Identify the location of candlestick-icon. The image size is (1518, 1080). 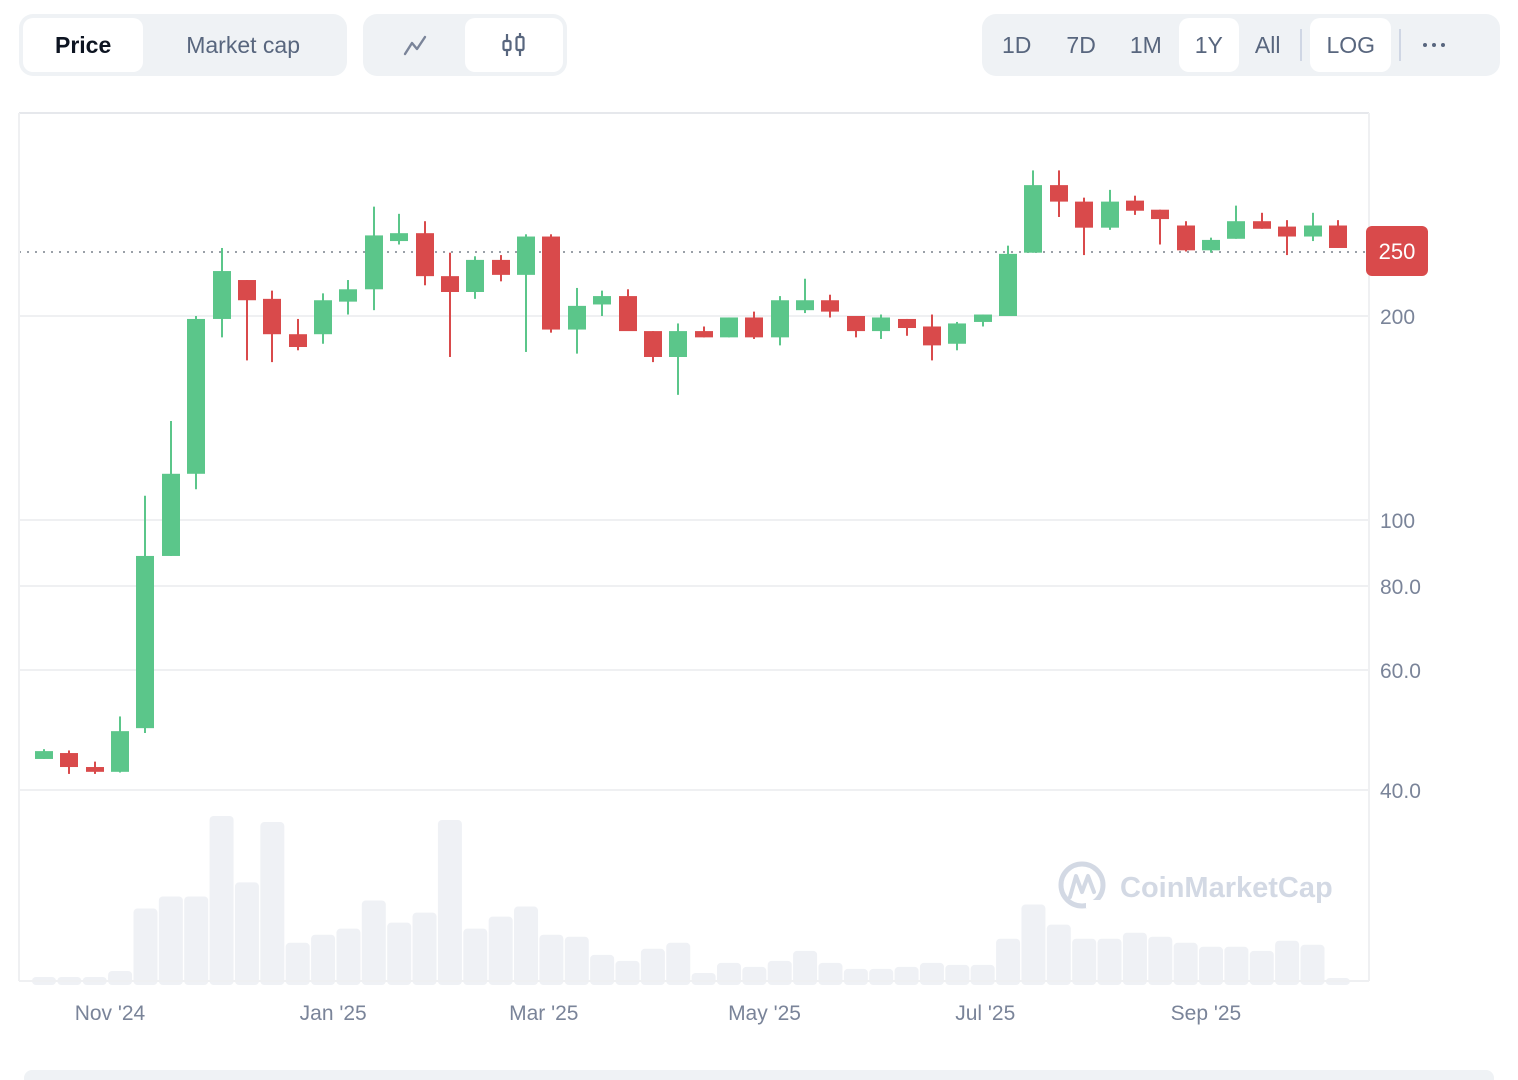
(513, 44).